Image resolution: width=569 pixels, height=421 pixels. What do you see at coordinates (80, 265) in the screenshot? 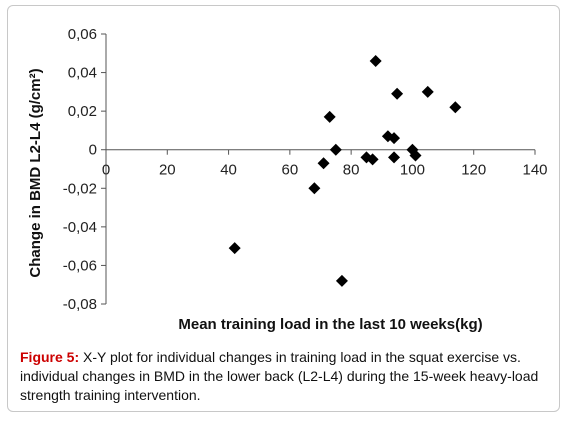
I see `y-tick-label: -0,06` at bounding box center [80, 265].